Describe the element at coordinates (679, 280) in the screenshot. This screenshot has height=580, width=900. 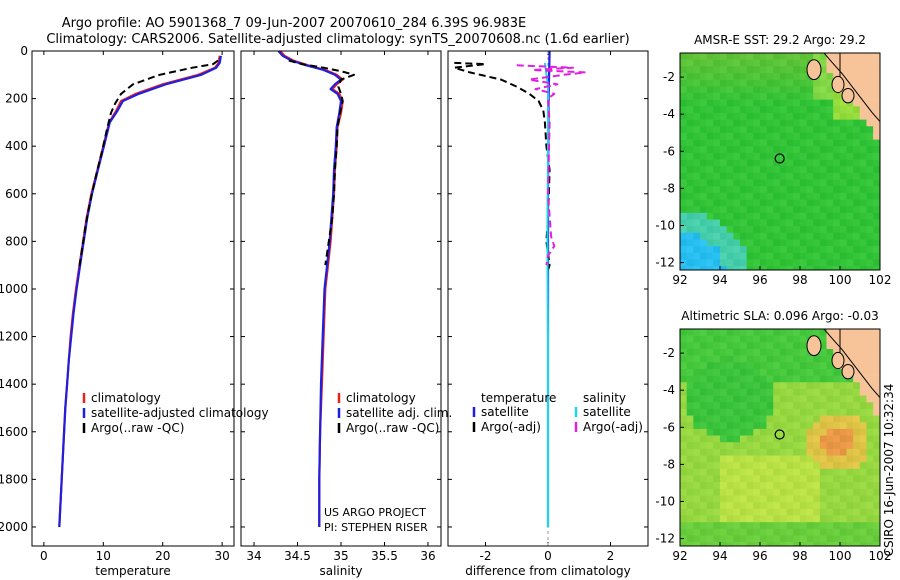
I see `map-x-tick-label: 92` at that location.